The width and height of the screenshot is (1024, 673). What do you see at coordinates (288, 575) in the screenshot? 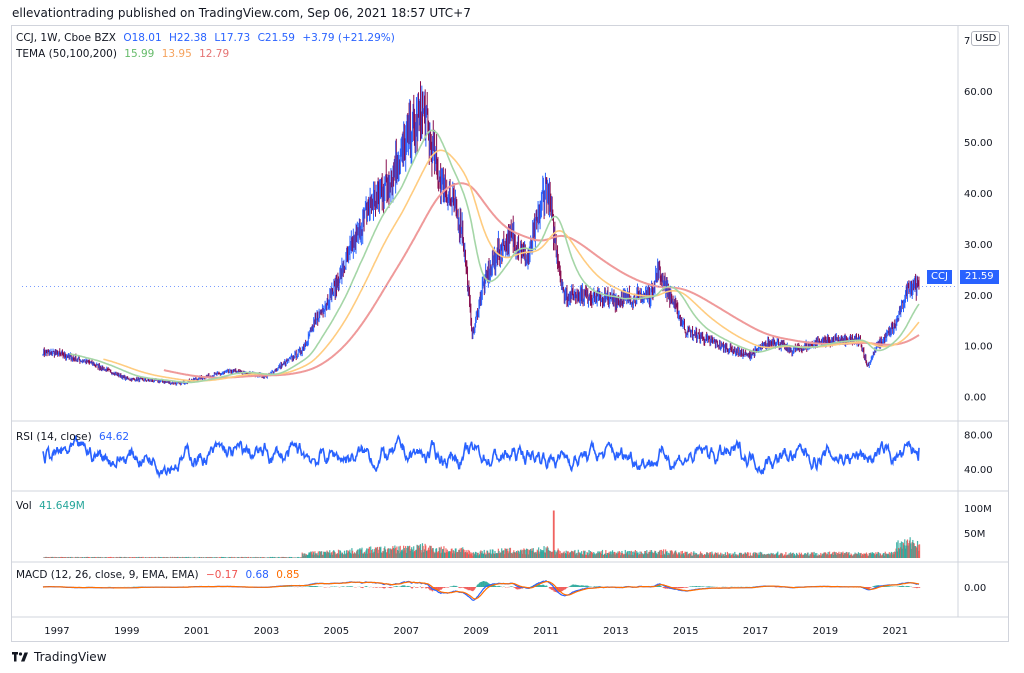
I see `macd-signal-value: 0.85` at bounding box center [288, 575].